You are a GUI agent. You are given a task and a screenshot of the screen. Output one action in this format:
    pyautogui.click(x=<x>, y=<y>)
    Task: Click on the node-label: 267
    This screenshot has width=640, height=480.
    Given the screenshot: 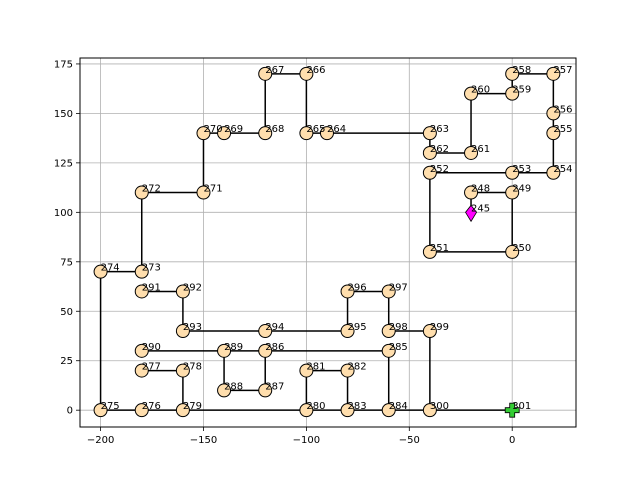 What is the action you would take?
    pyautogui.click(x=274, y=70)
    